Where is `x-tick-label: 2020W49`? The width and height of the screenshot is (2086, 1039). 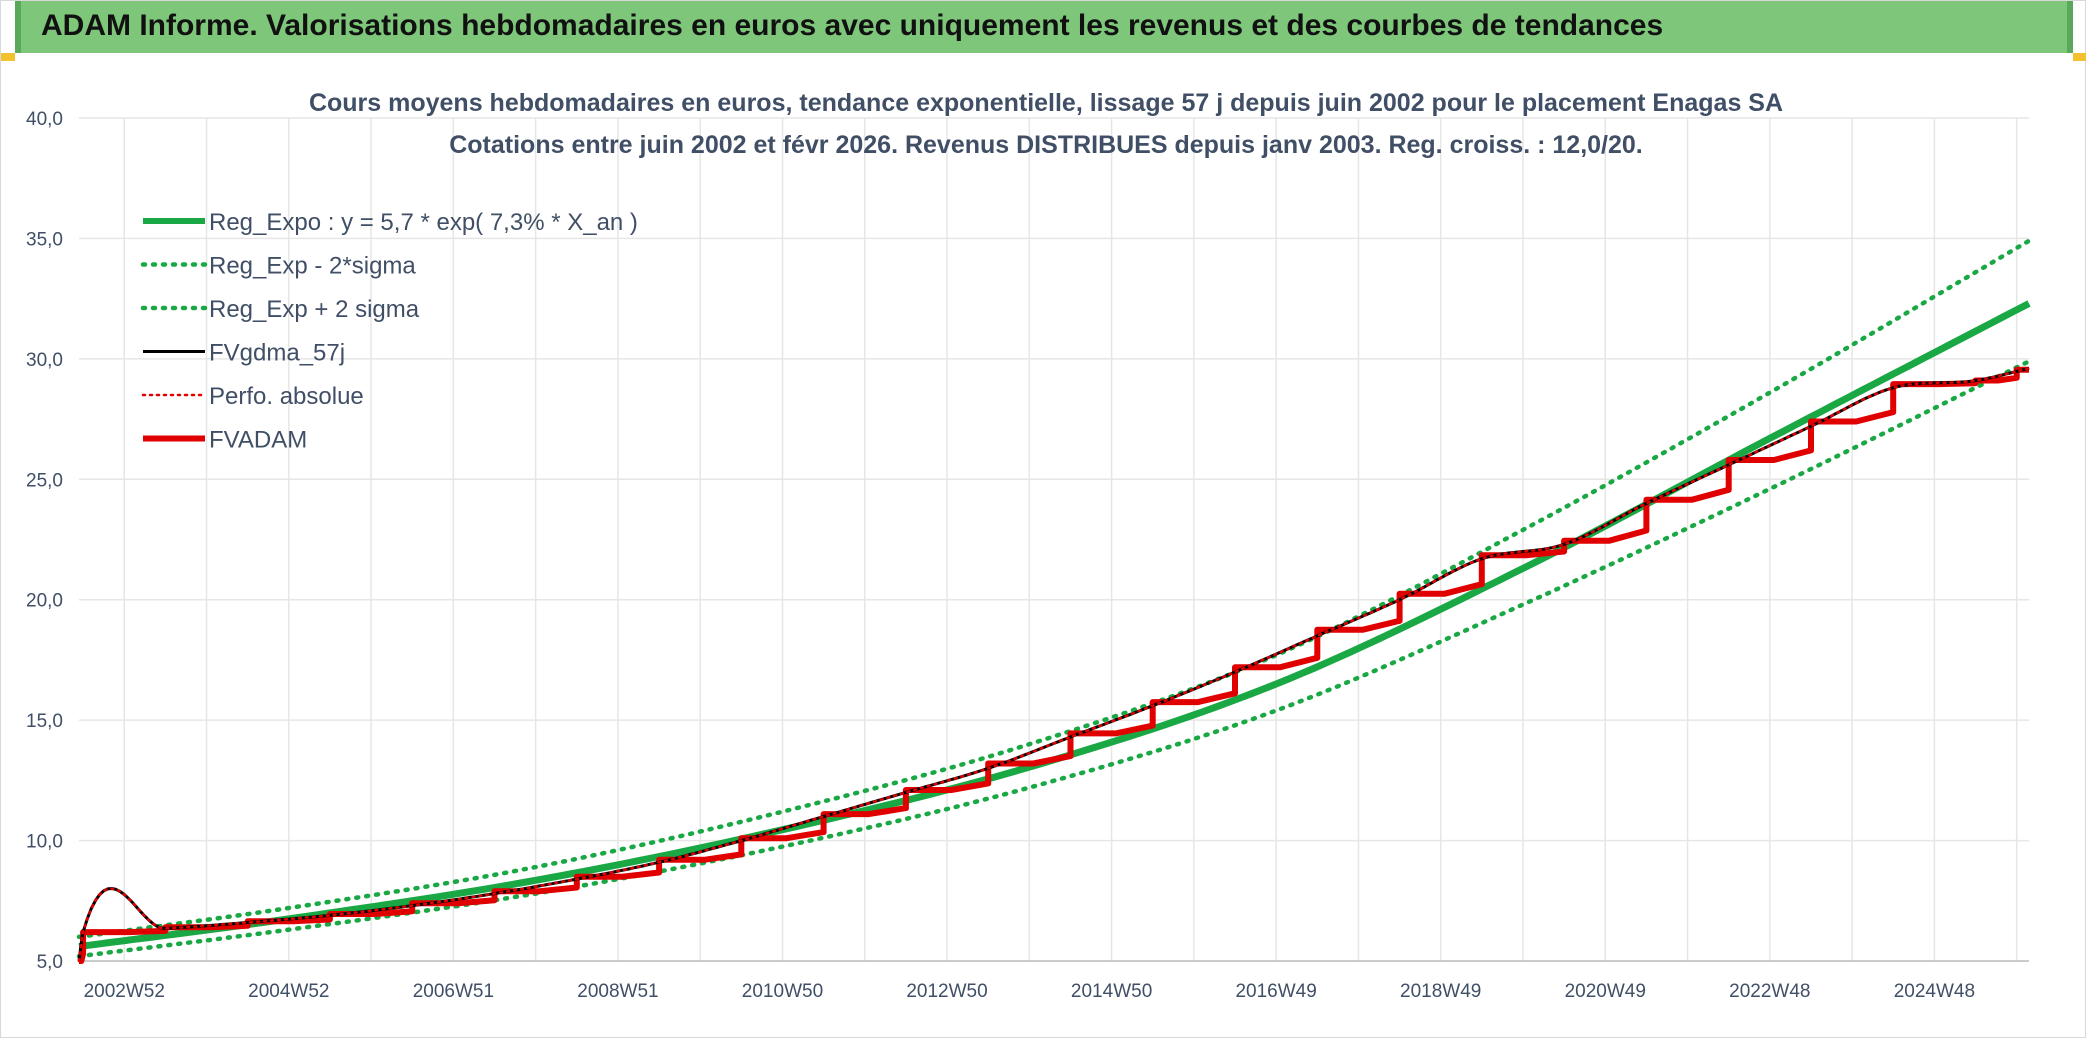
x-tick-label: 2020W49 is located at coordinates (1605, 991).